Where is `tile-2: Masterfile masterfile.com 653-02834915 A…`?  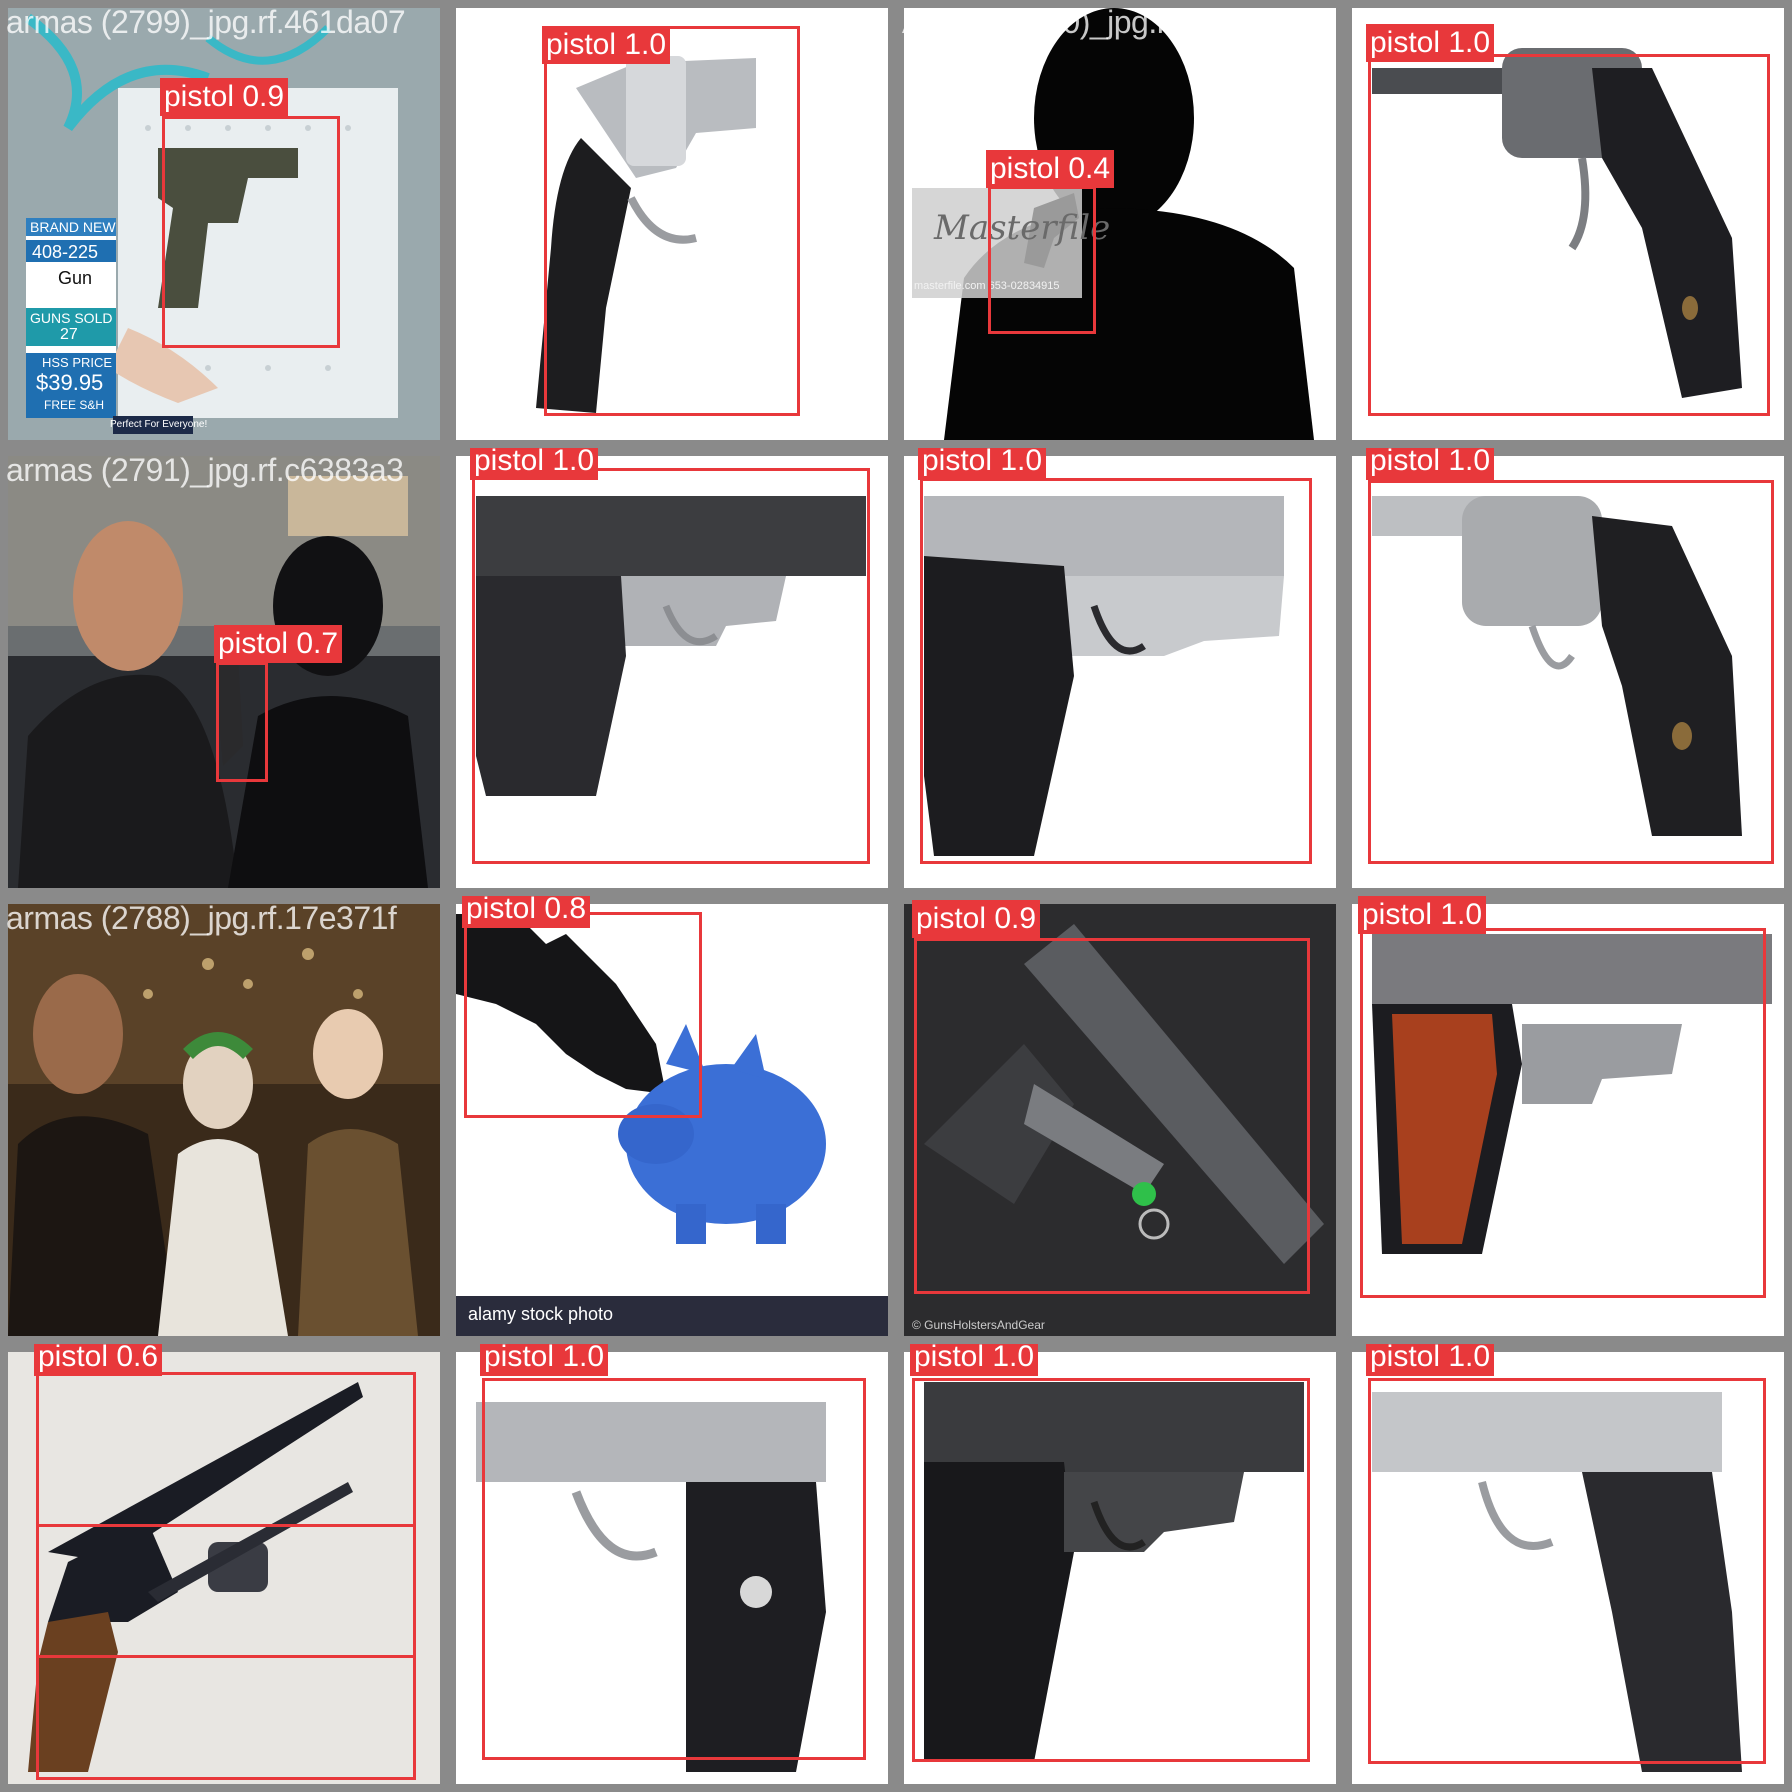 tile-2: Masterfile masterfile.com 653-02834915 A… is located at coordinates (1120, 224).